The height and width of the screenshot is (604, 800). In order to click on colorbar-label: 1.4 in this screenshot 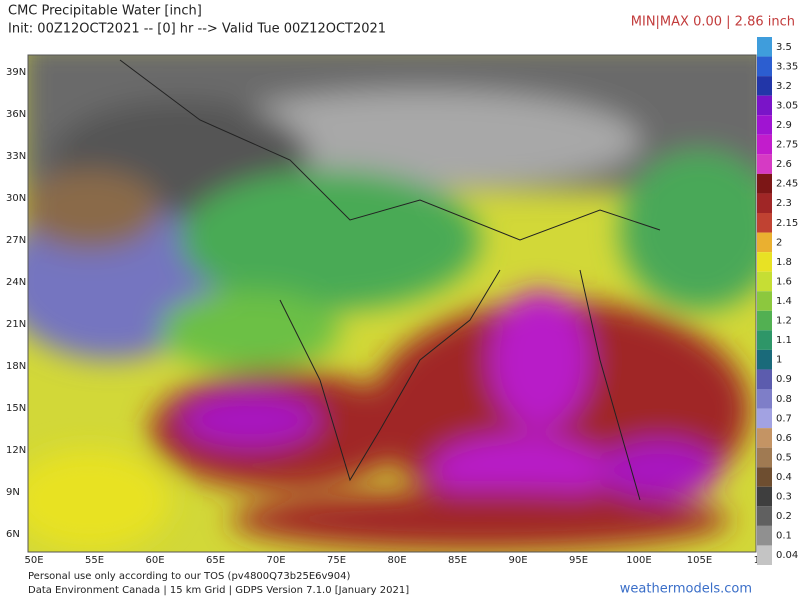, I will do `click(784, 301)`.